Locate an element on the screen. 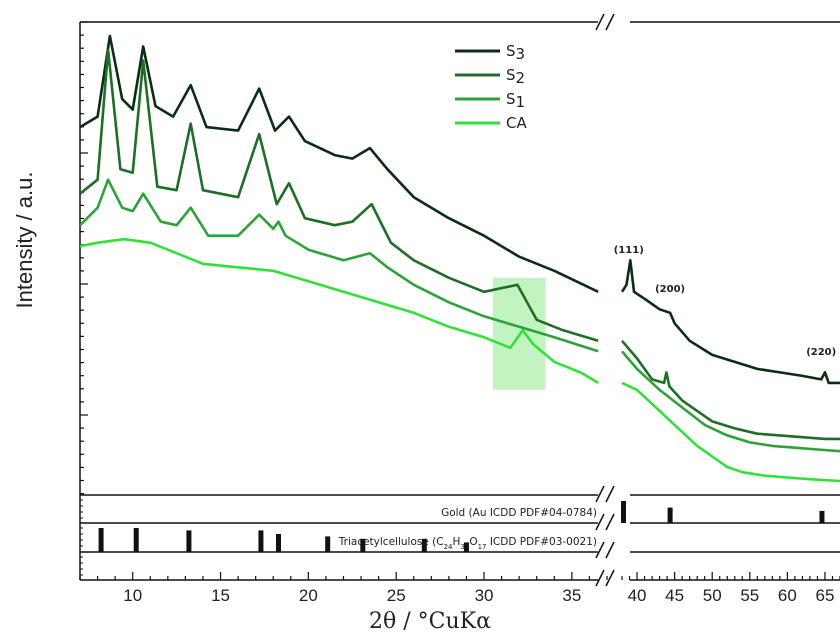 This screenshot has height=637, width=840. x-tick-label: 15 is located at coordinates (220, 595).